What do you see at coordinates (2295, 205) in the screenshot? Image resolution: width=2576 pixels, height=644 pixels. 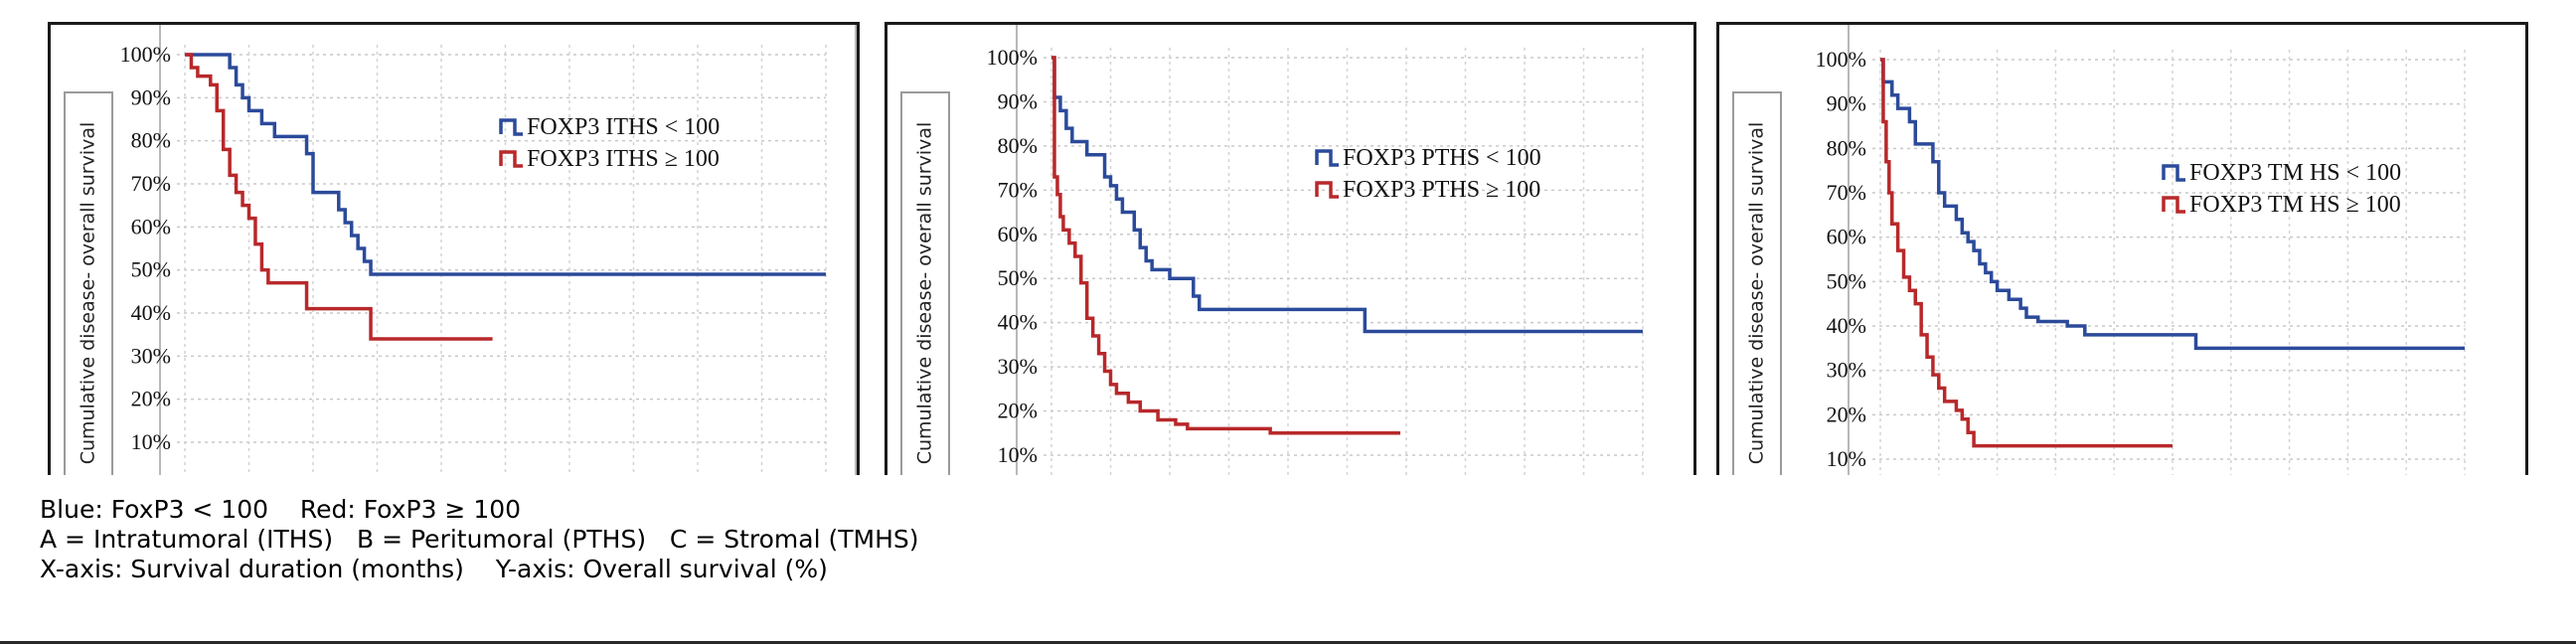 I see `legend-label: FOXP3 TM HS ≥ 100` at bounding box center [2295, 205].